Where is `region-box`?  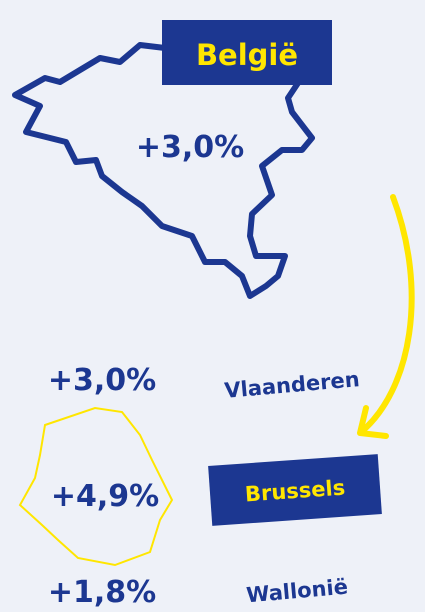
region-box is located at coordinates (295, 490).